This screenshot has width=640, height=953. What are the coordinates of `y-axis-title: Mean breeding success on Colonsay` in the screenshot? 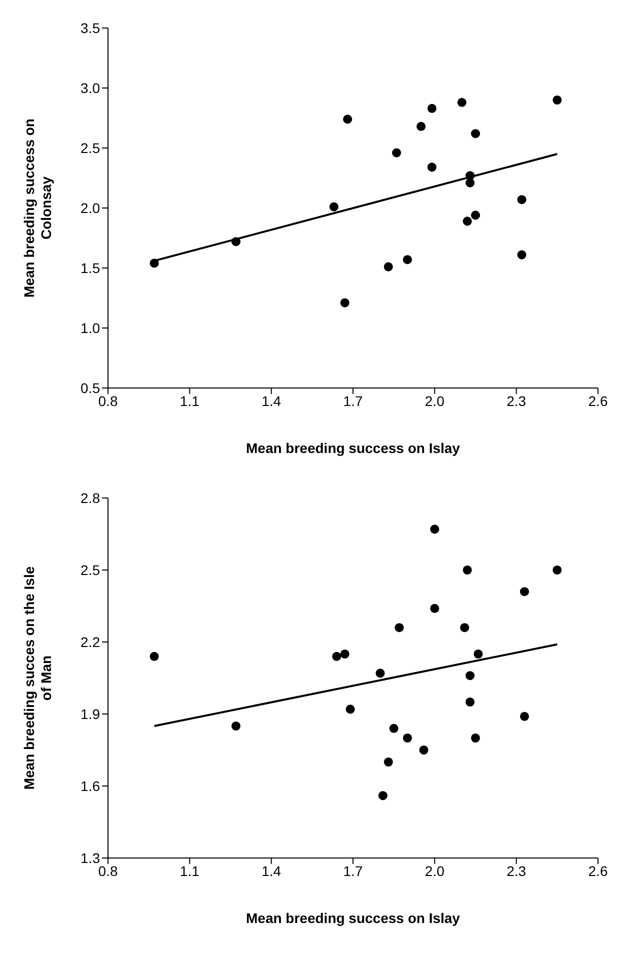 It's located at (37, 208).